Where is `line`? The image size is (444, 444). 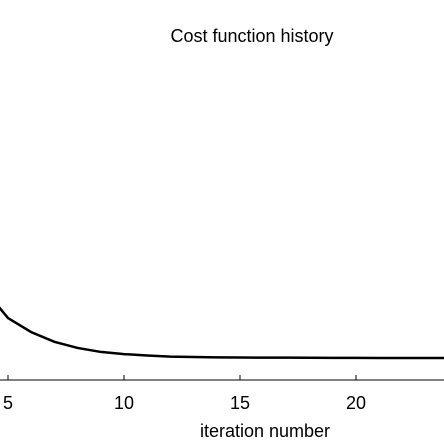
line is located at coordinates (222, 333).